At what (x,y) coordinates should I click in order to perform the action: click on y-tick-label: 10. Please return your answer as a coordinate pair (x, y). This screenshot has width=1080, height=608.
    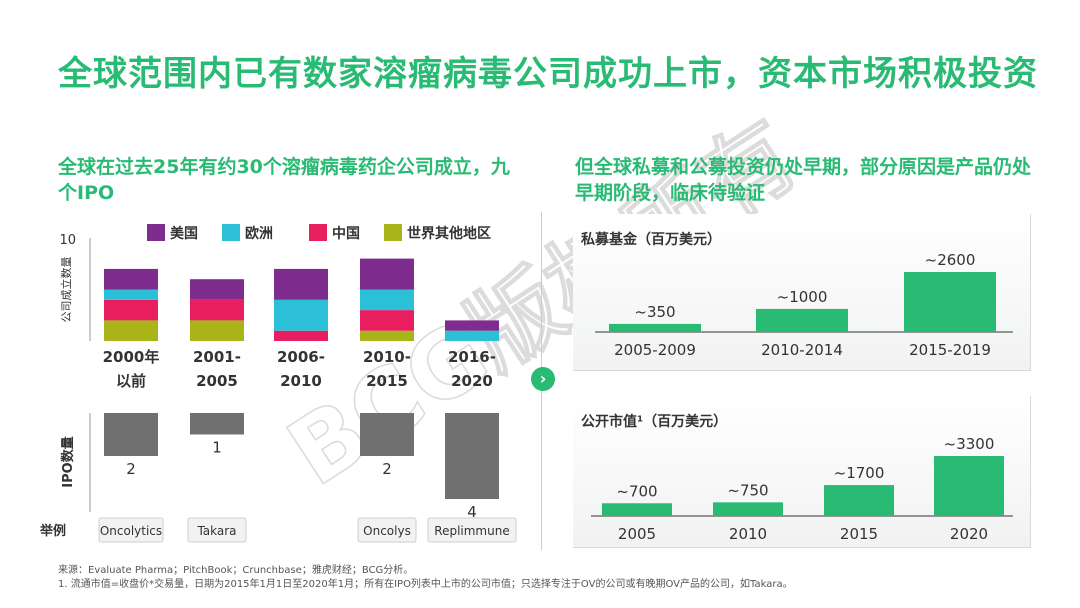
    Looking at the image, I should click on (67, 240).